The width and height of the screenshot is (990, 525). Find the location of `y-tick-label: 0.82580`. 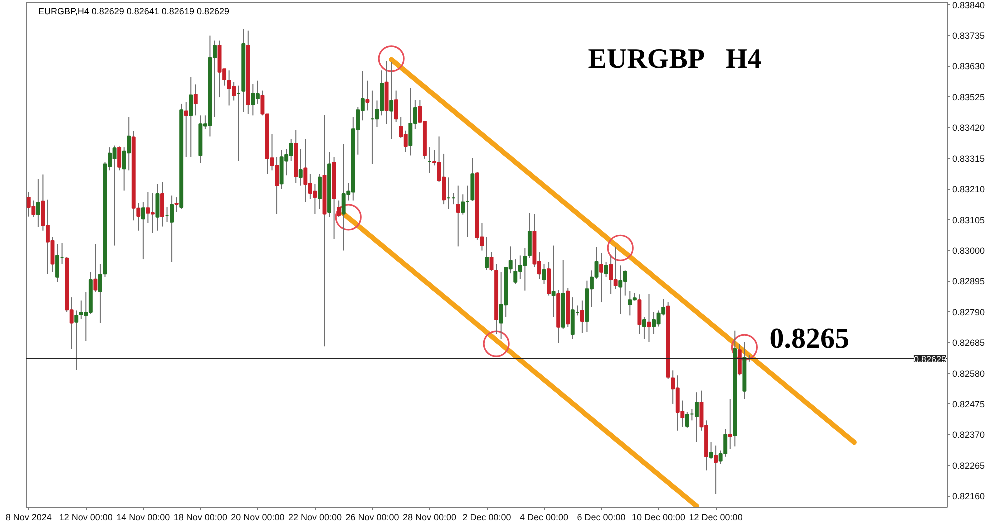

y-tick-label: 0.82580 is located at coordinates (969, 373).